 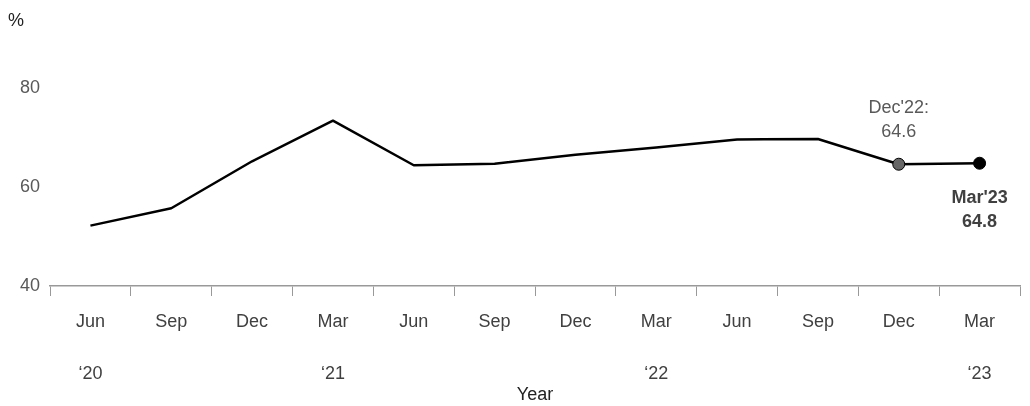 What do you see at coordinates (90, 347) in the screenshot?
I see `category-label: Jun ‘20` at bounding box center [90, 347].